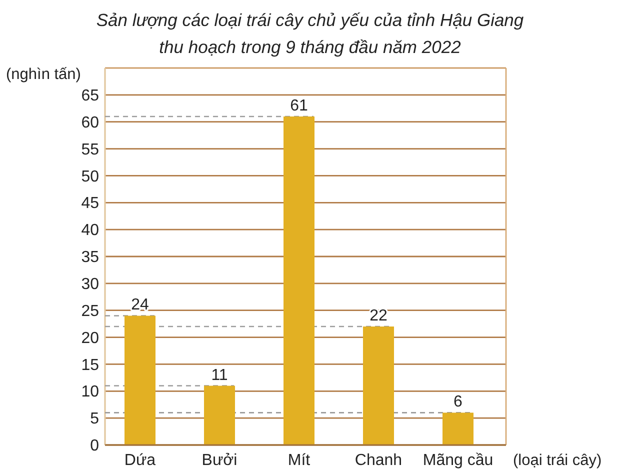 The image size is (619, 470). I want to click on x-tick-label: Chanh, so click(378, 460).